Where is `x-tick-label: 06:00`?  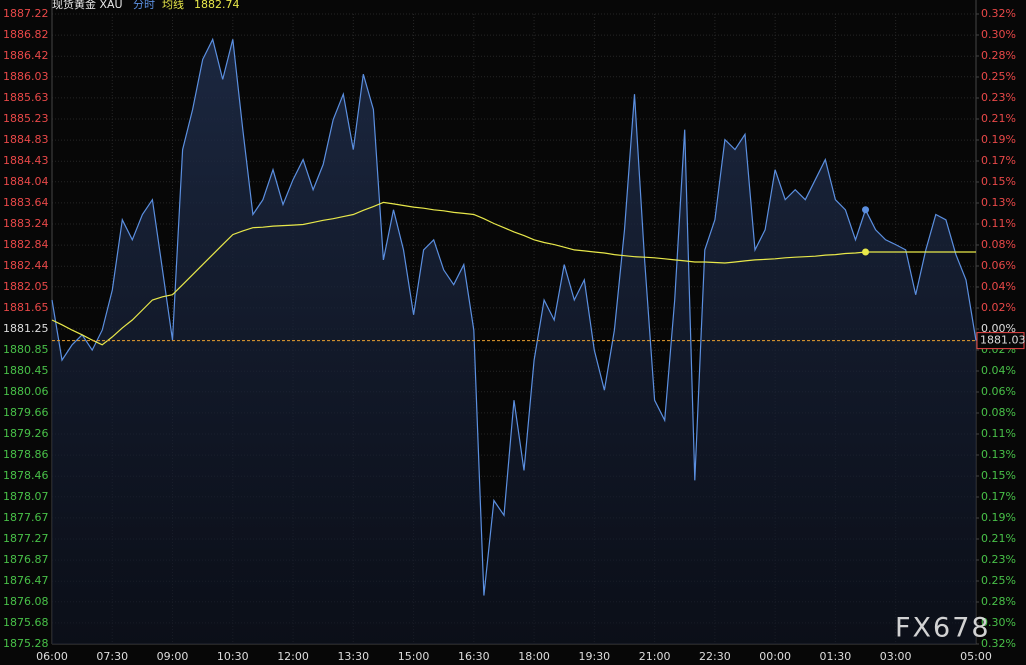
x-tick-label: 06:00 is located at coordinates (52, 656).